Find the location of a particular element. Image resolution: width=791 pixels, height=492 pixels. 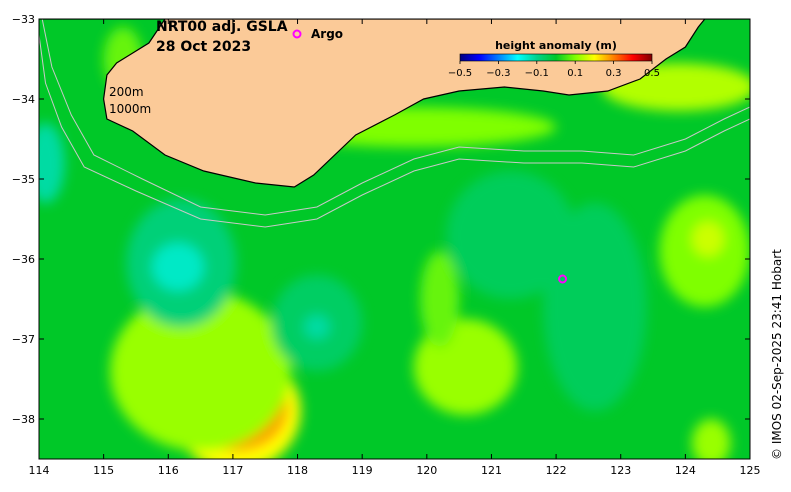

y-tick-label: −35 is located at coordinates (23, 179).